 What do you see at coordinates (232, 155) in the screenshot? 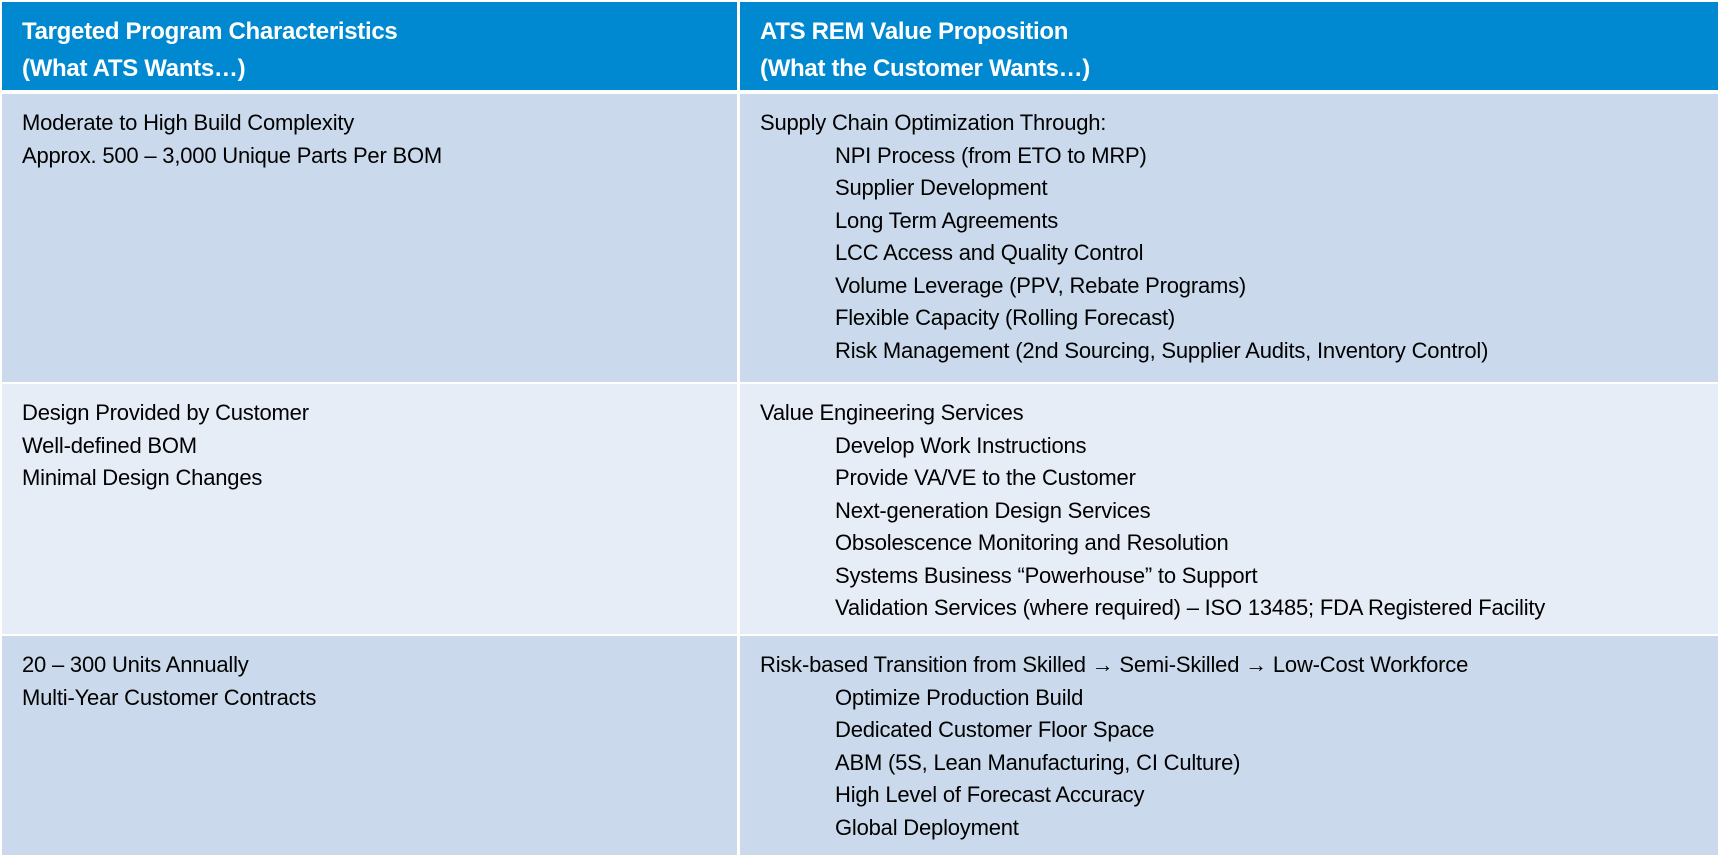
I see `characteristic: Approx. 500 – 3,000 Unique Parts Per BOM` at bounding box center [232, 155].